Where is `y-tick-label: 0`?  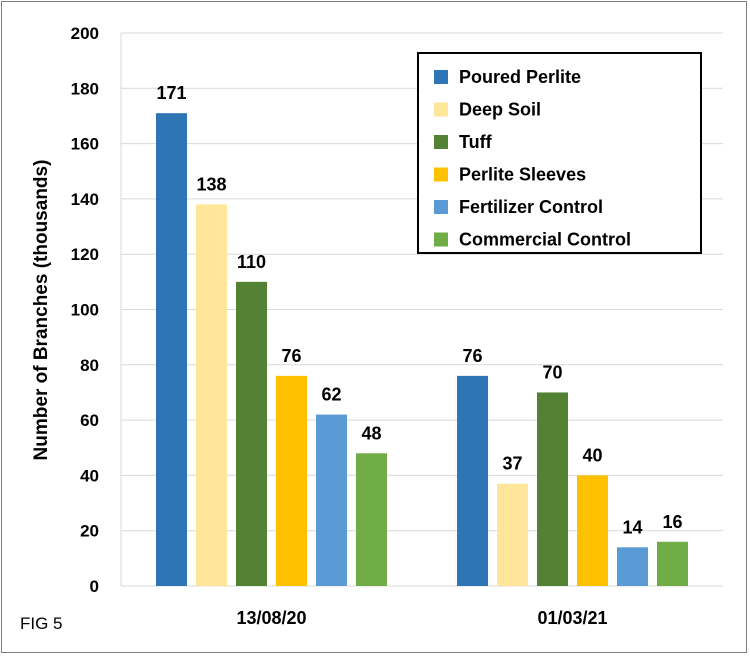 y-tick-label: 0 is located at coordinates (94, 586).